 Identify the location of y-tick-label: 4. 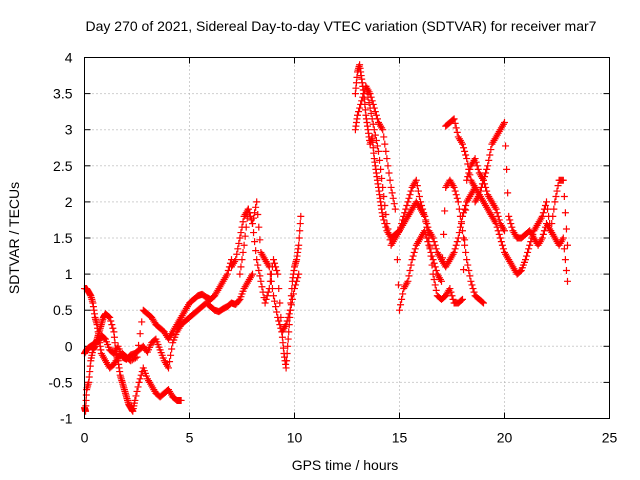
(69, 58).